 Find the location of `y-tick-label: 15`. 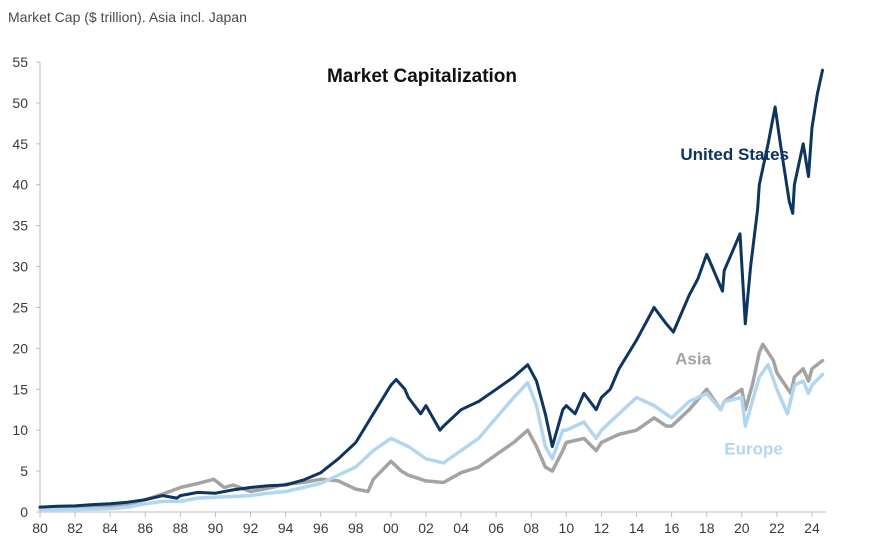

y-tick-label: 15 is located at coordinates (20, 389).